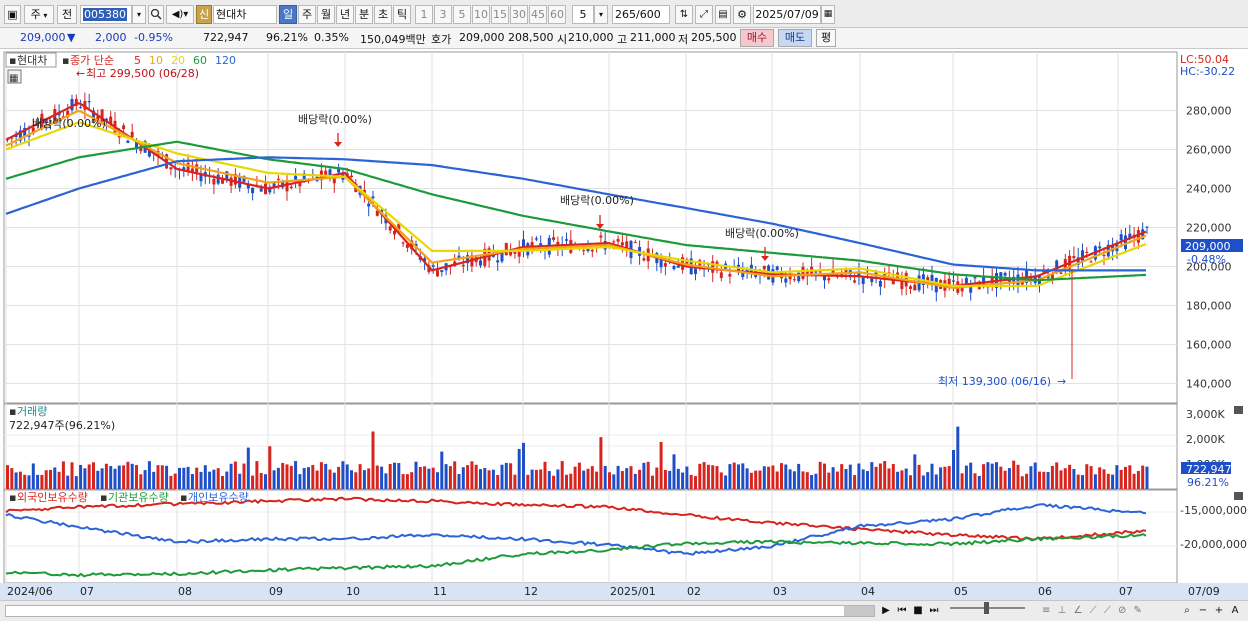  What do you see at coordinates (961, 591) in the screenshot?
I see `x-axis-tick: 05` at bounding box center [961, 591].